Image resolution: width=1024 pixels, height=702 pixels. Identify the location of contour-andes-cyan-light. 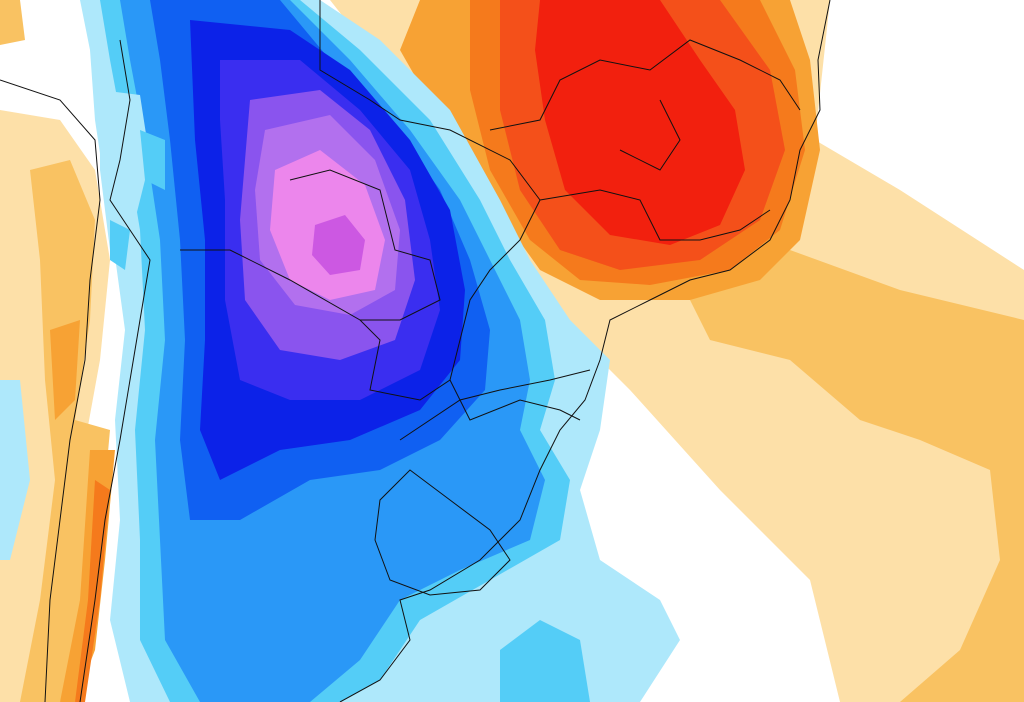
(75, 325).